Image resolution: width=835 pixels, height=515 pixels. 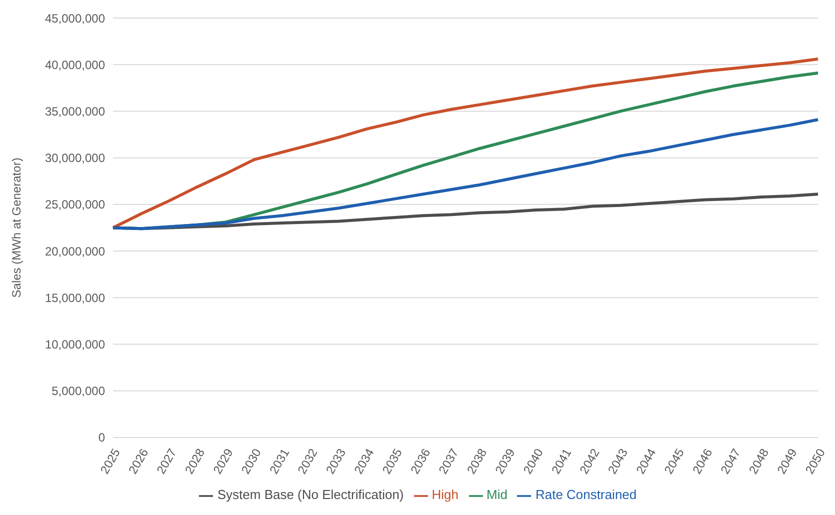 What do you see at coordinates (75, 344) in the screenshot?
I see `y-tick-label: 10,000,000` at bounding box center [75, 344].